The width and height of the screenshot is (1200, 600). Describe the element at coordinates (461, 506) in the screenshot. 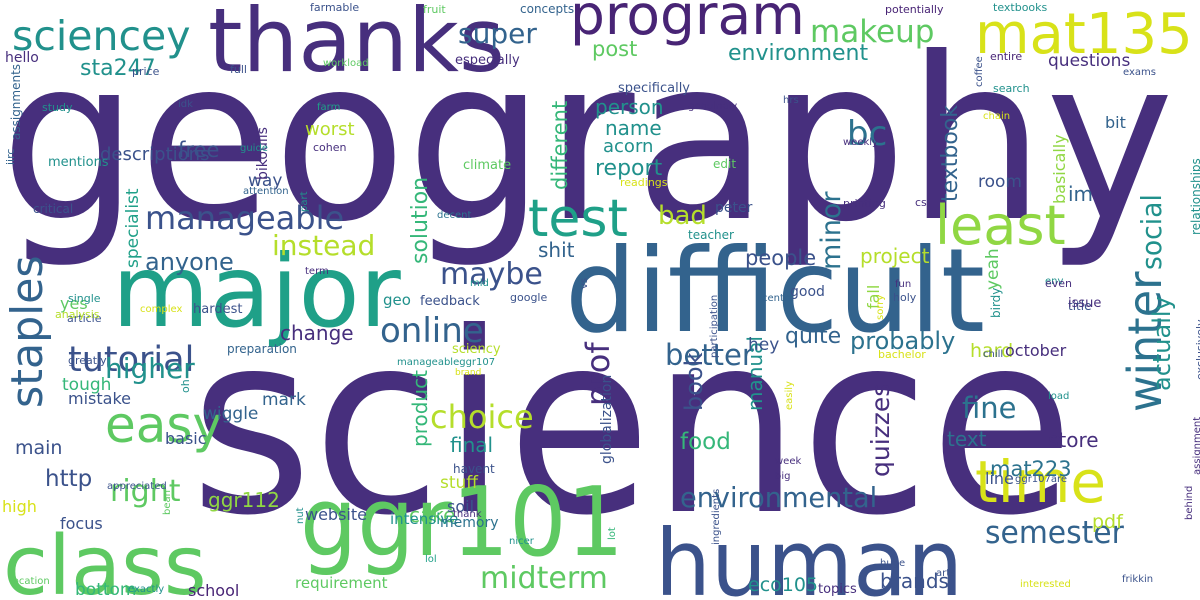

I see `word-soil: soil` at that location.